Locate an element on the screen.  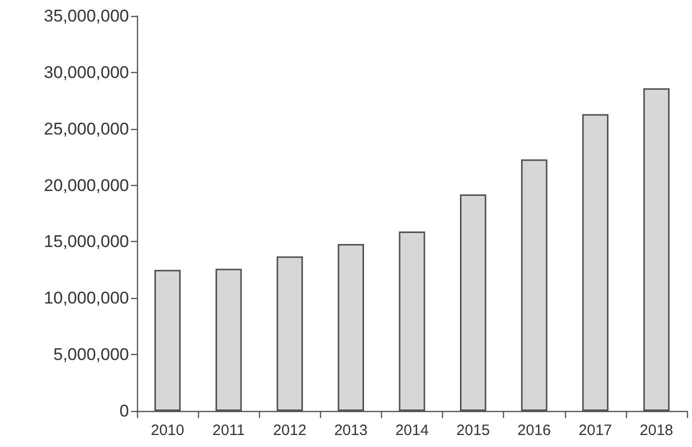
x-tick-label: 2014 is located at coordinates (412, 430).